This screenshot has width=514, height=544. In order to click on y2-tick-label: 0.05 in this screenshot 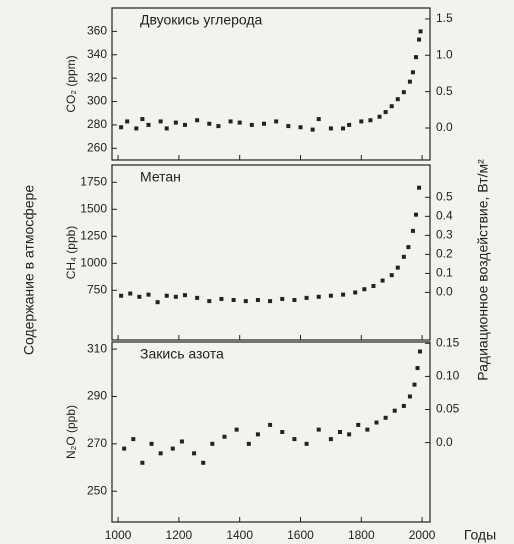, I will do `click(448, 409)`.